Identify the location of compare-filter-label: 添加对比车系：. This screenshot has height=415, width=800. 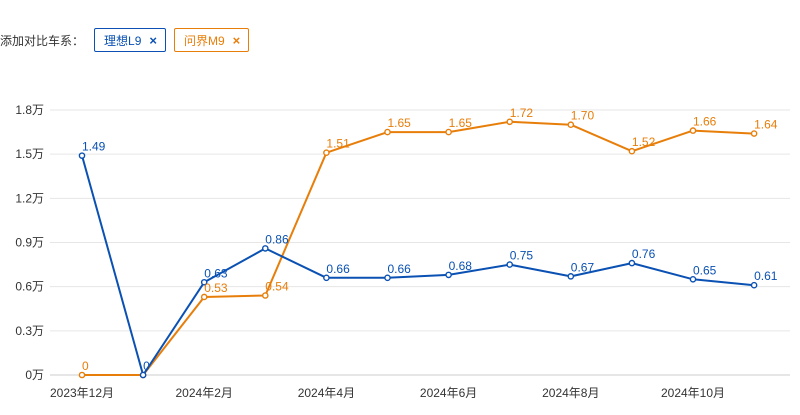
(42, 40).